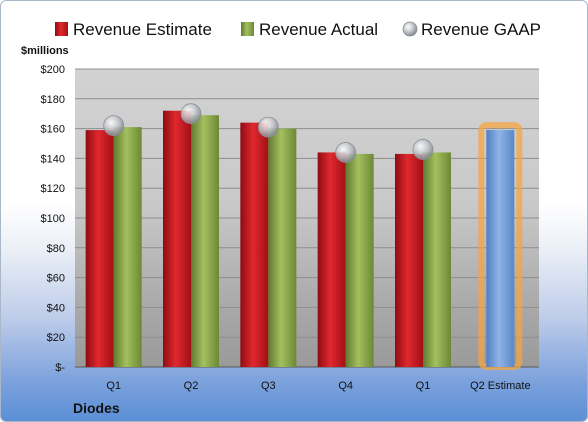 This screenshot has height=422, width=588. I want to click on y-tick-label: $120, so click(53, 189).